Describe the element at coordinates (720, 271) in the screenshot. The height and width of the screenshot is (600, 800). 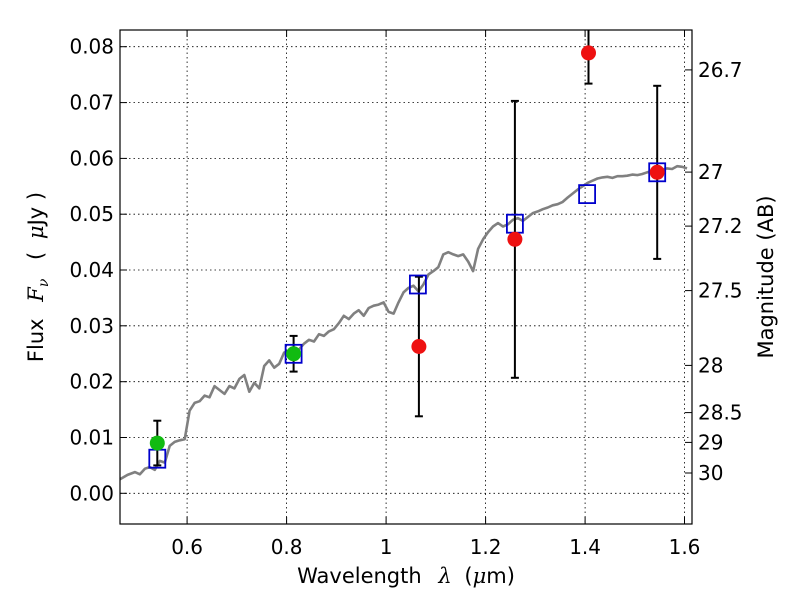
I see `magnitude-tick-labels: 26.7 27 27.2 27.5 28 28.5 29 30` at that location.